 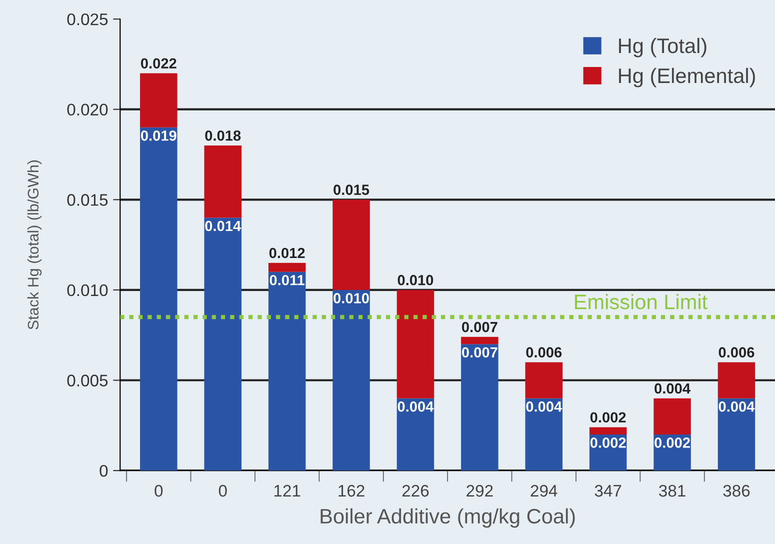 I want to click on x-tick-label: 162, so click(x=351, y=490).